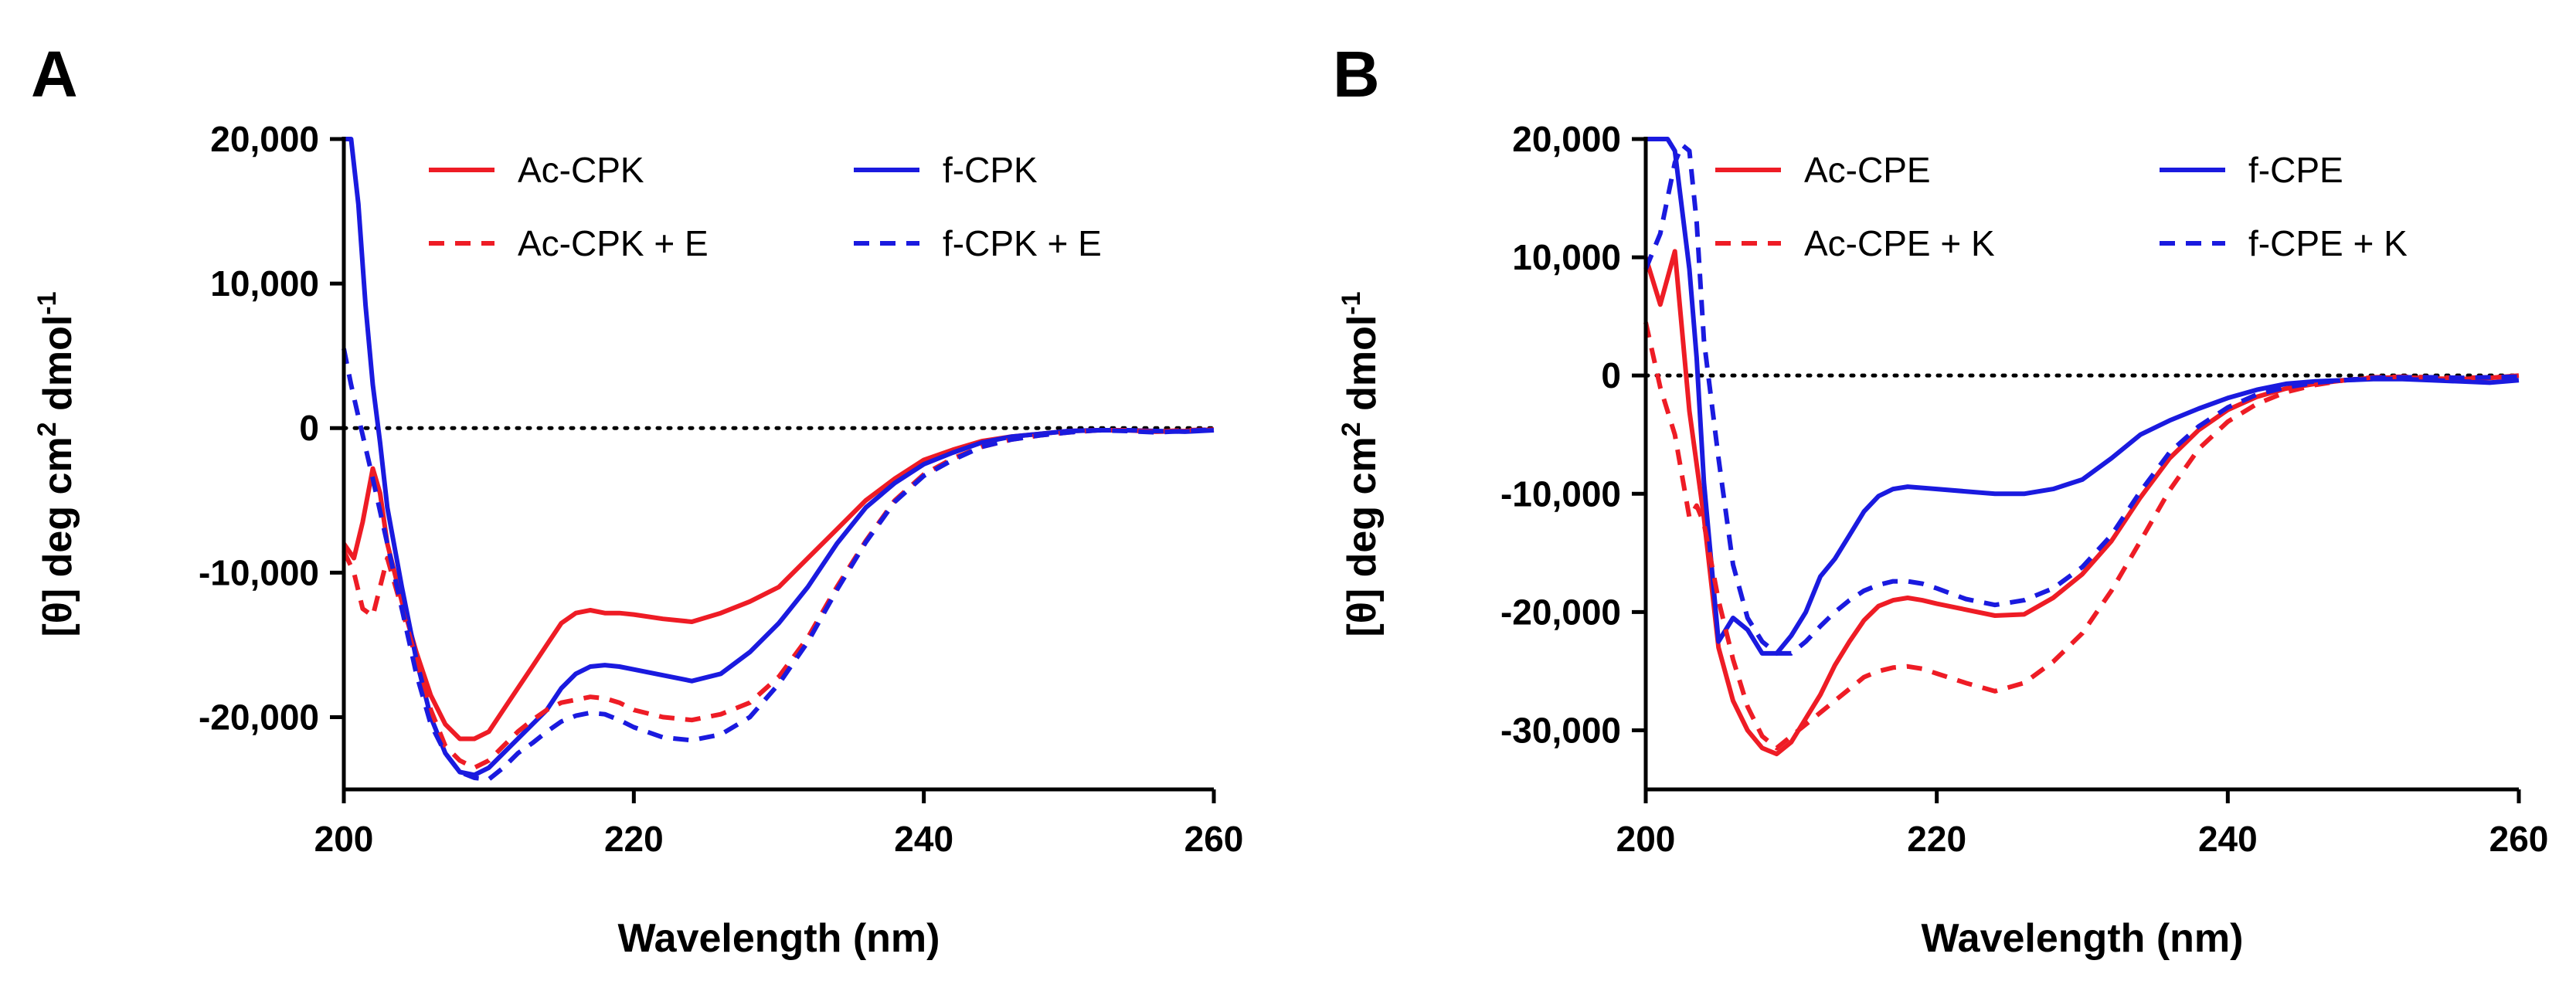 The width and height of the screenshot is (2576, 1008). What do you see at coordinates (778, 565) in the screenshot?
I see `series-line-f-cpk-e` at bounding box center [778, 565].